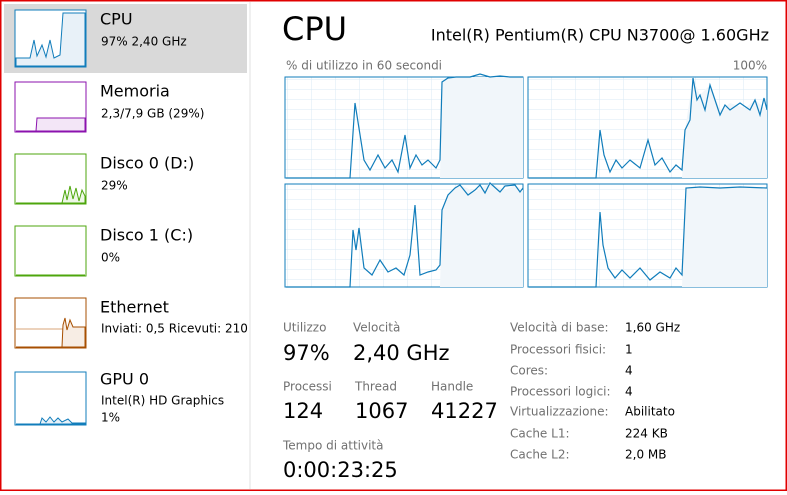 This screenshot has width=787, height=495. What do you see at coordinates (162, 401) in the screenshot?
I see `item-detail: Intel(R) HD Graphics` at bounding box center [162, 401].